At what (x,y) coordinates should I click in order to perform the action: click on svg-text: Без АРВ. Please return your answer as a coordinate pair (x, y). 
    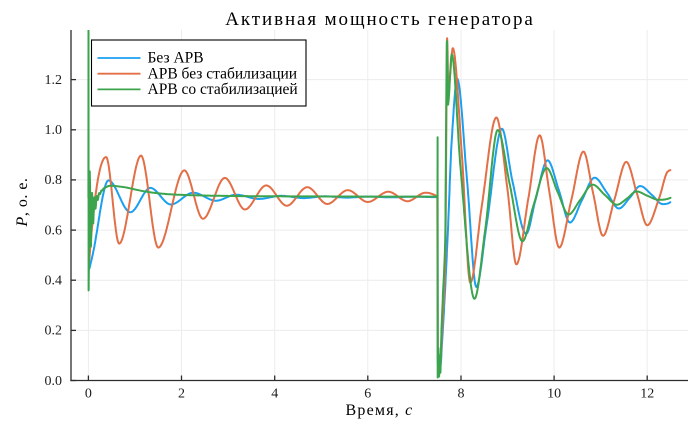
    Looking at the image, I should click on (176, 58).